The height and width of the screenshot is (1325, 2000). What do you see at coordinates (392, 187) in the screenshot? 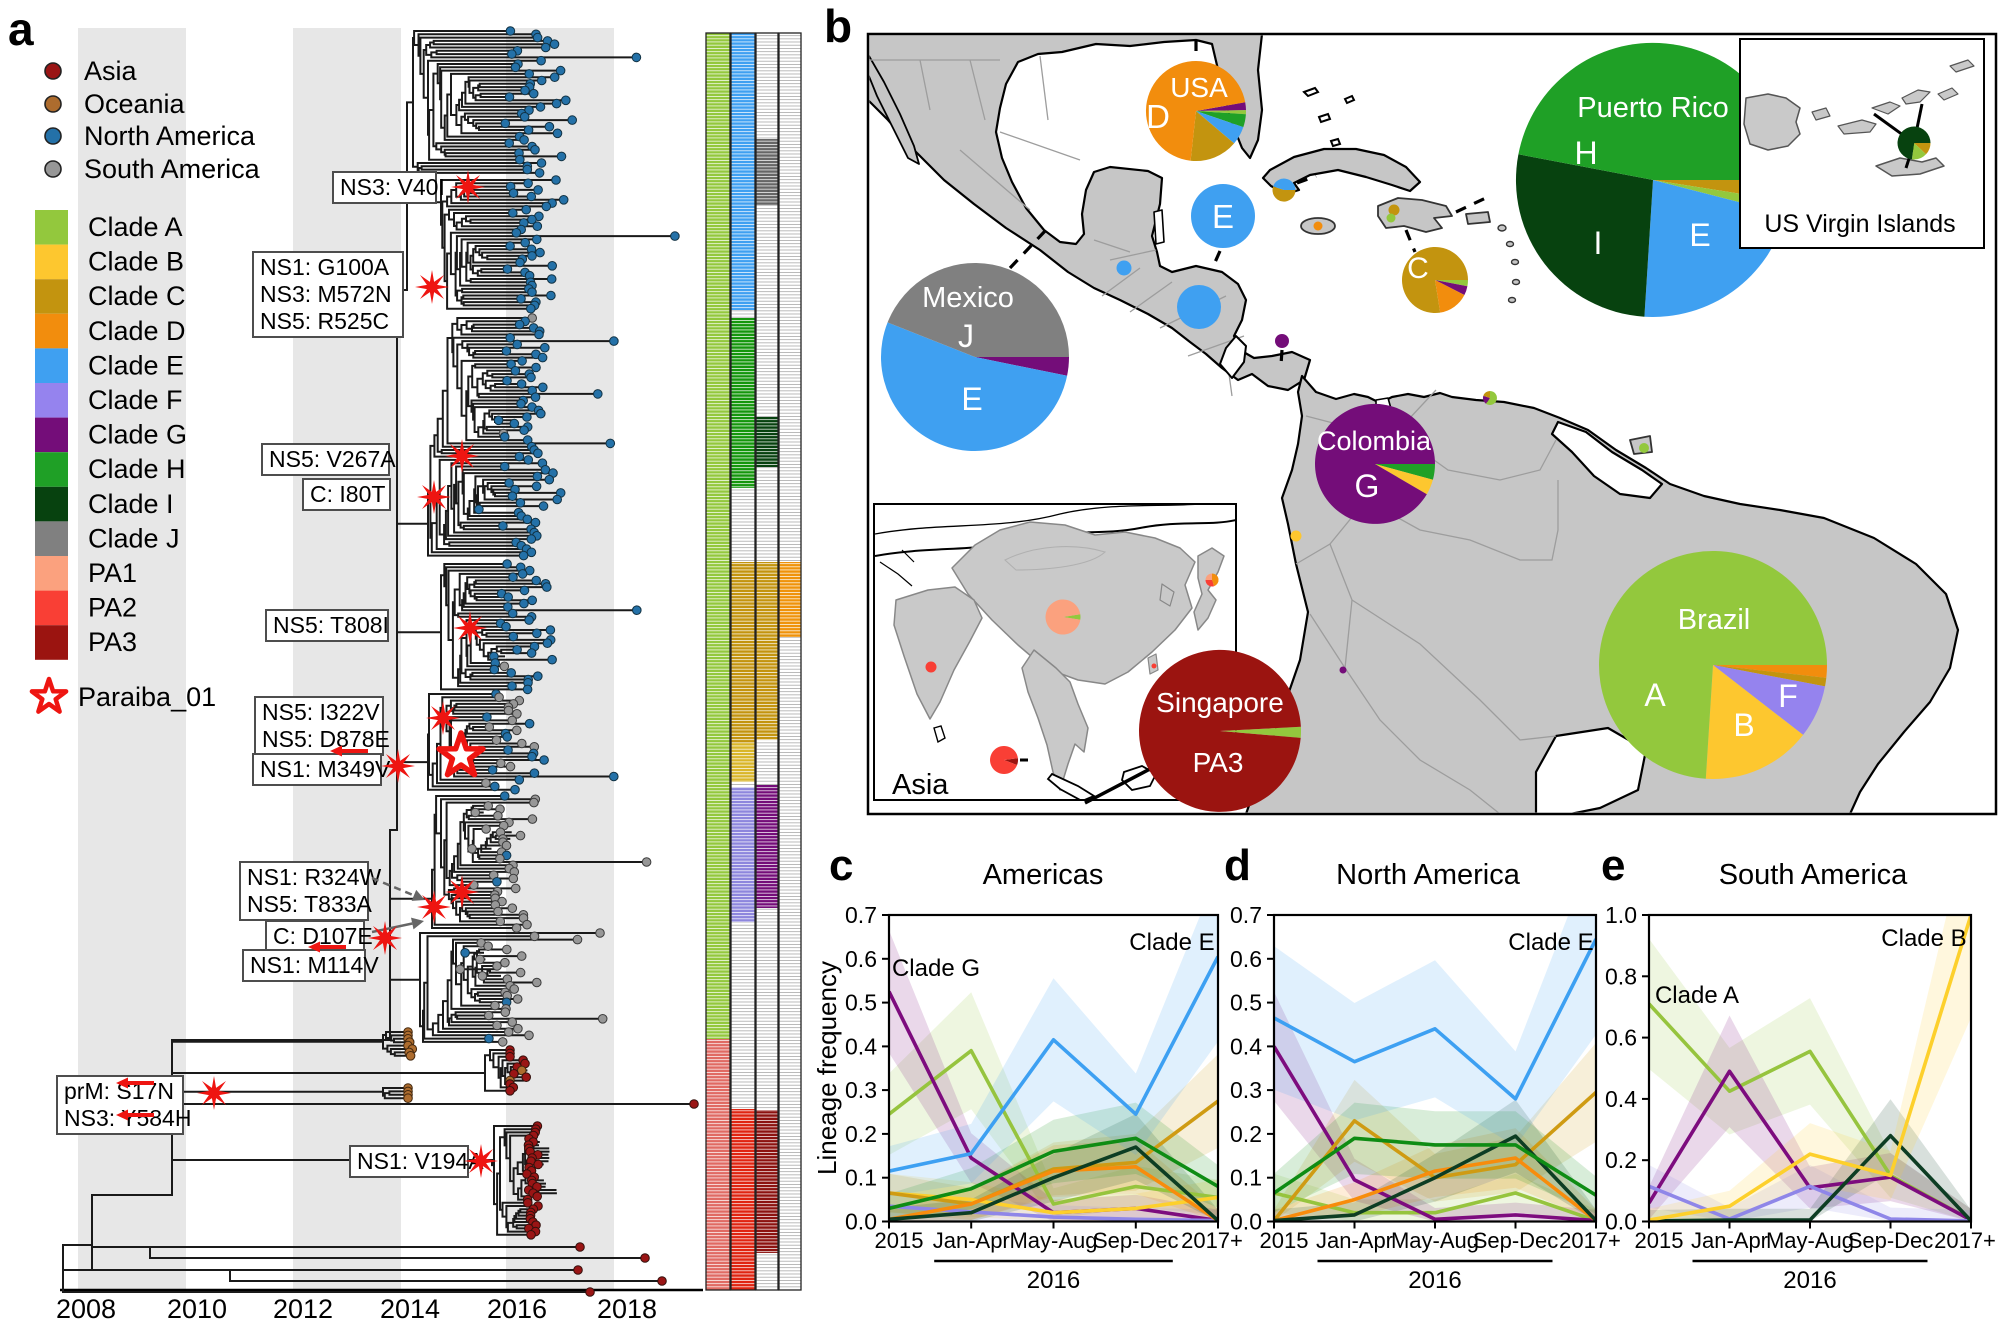
I see `svg-text: NS3: V40I` at bounding box center [392, 187].